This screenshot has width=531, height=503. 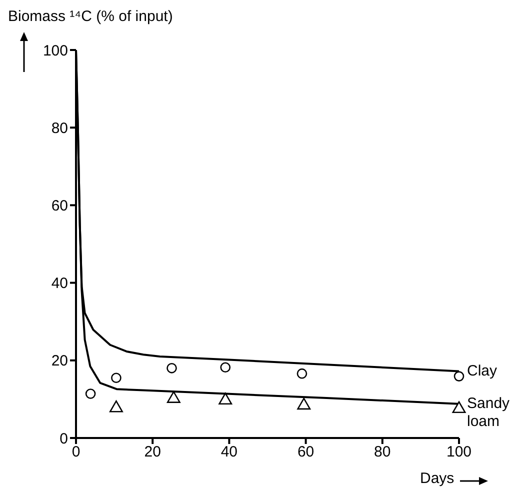 What do you see at coordinates (90, 16) in the screenshot?
I see `y-axis-title: Biomass ¹⁴C (% of input)` at bounding box center [90, 16].